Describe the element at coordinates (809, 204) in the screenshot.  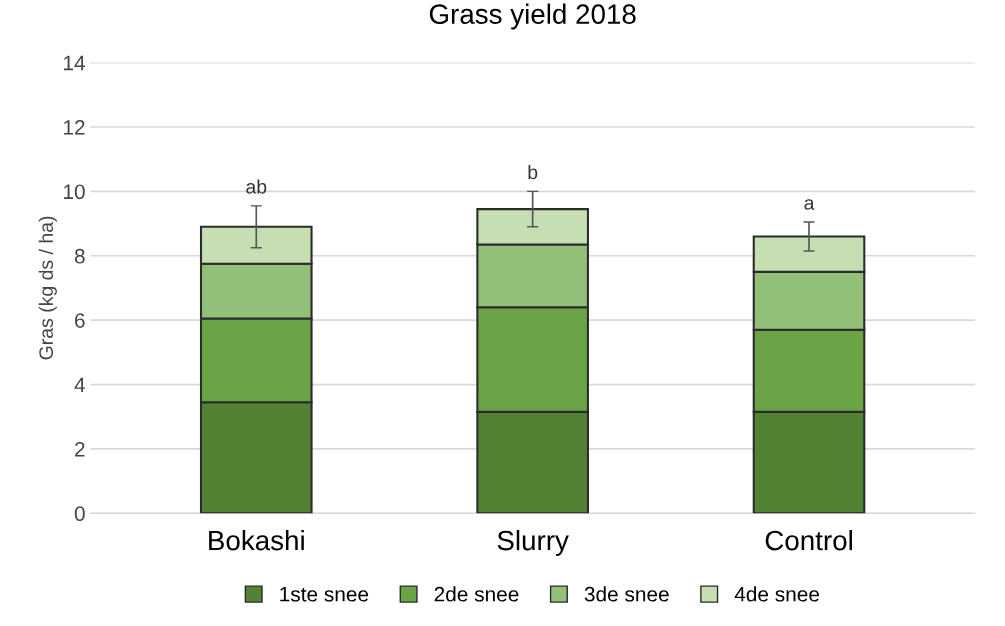
I see `annotation: a` at that location.